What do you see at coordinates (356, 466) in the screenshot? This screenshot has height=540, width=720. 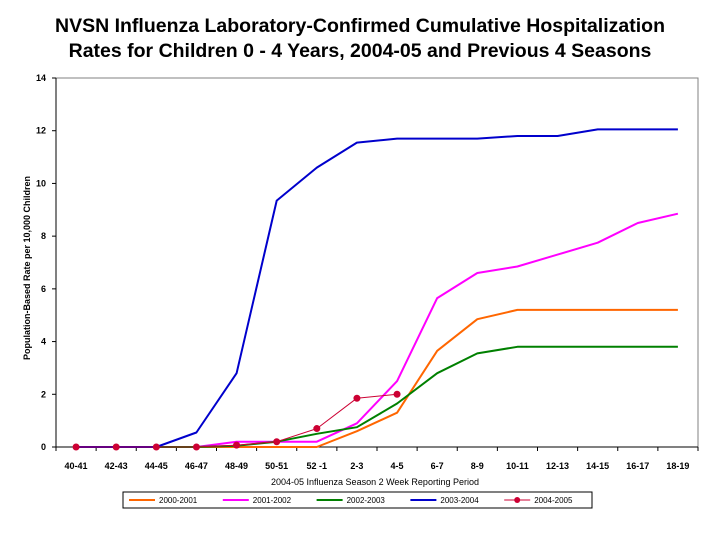 I see `x-tick-label: 2-3` at bounding box center [356, 466].